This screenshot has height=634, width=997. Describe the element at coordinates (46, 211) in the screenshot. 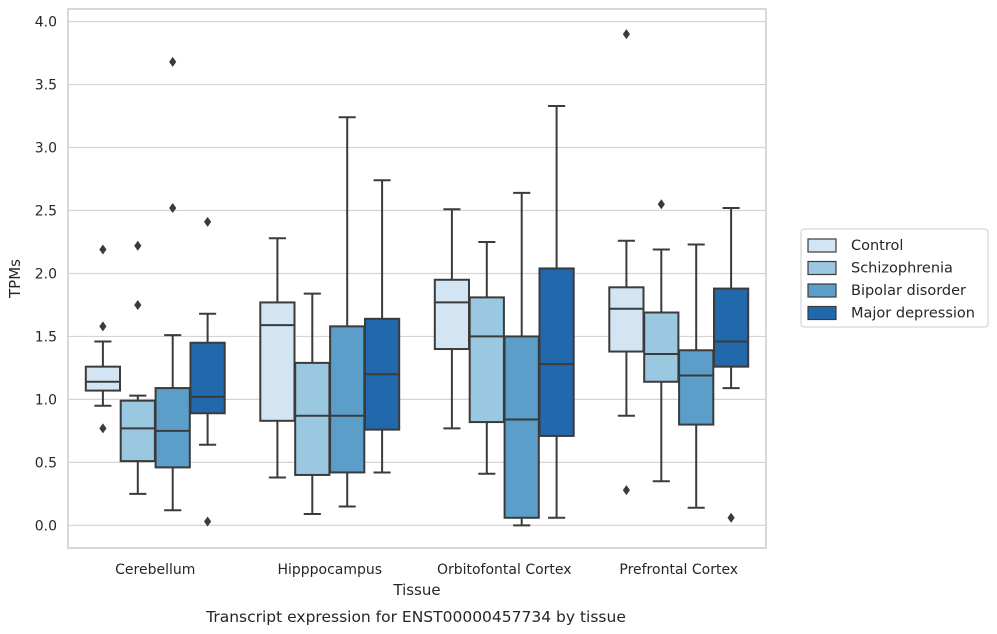

I see `y-tick-label: 2.5` at that location.